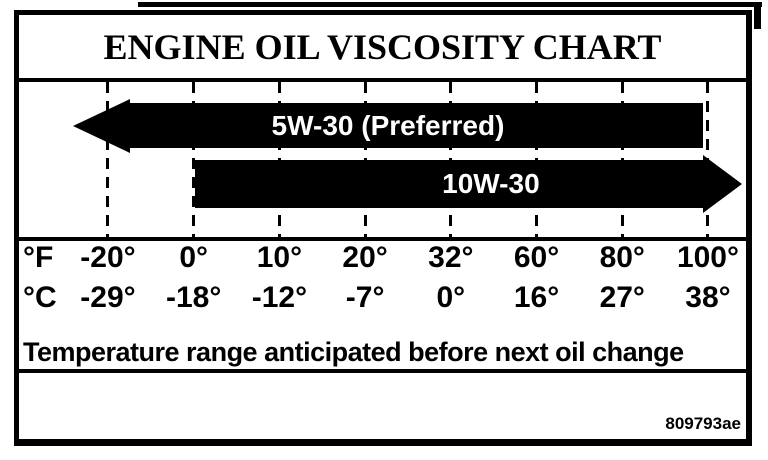 The image size is (768, 460). What do you see at coordinates (194, 297) in the screenshot?
I see `tick-label: -18°` at bounding box center [194, 297].